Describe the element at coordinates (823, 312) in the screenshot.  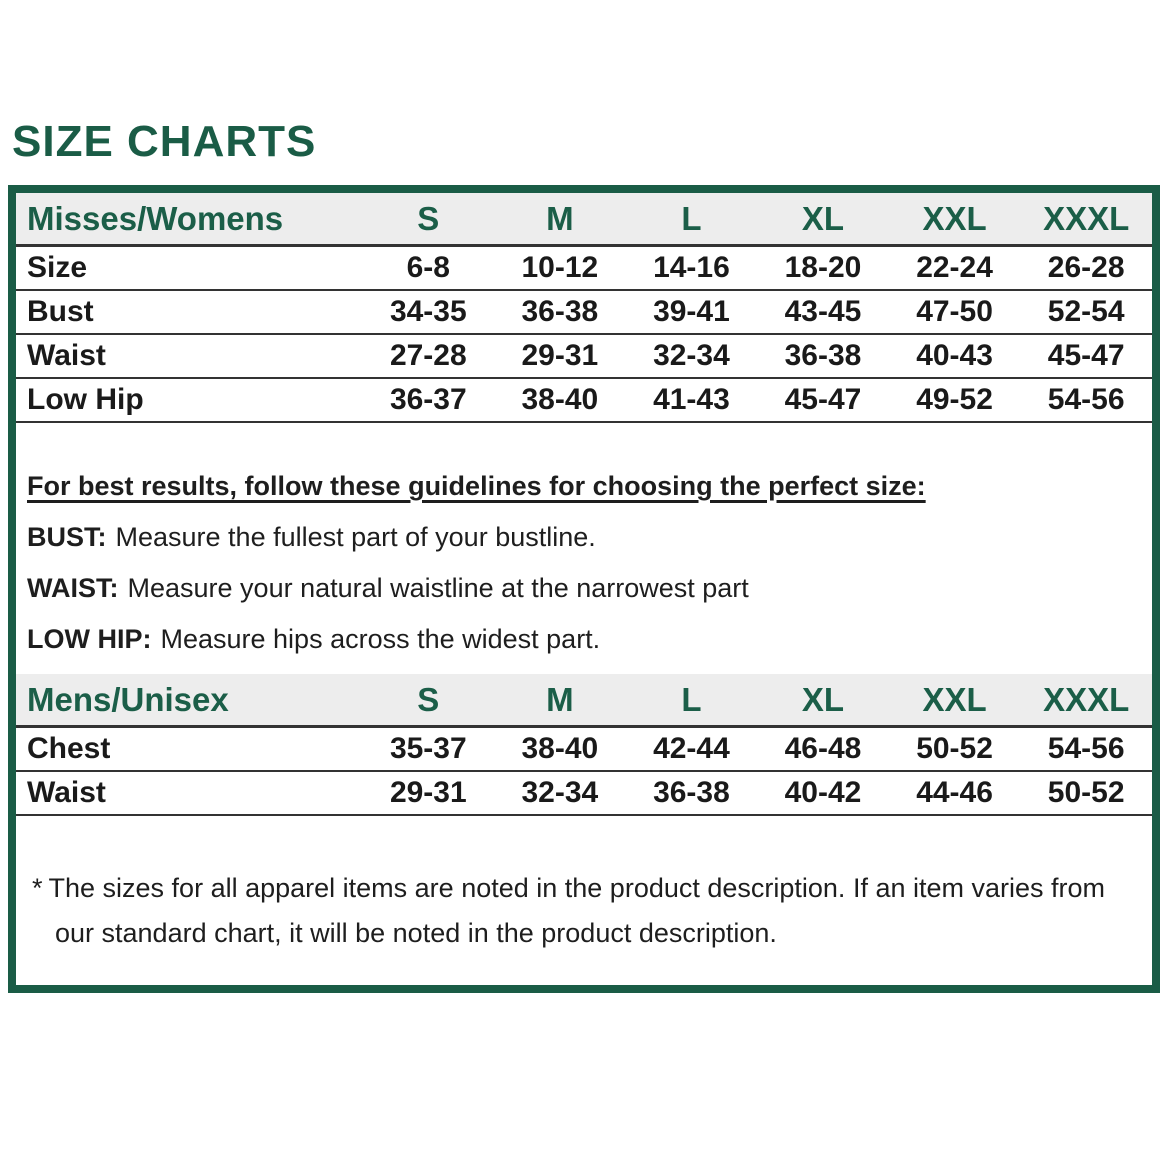
I see `size-value-cell: 43-45` at that location.